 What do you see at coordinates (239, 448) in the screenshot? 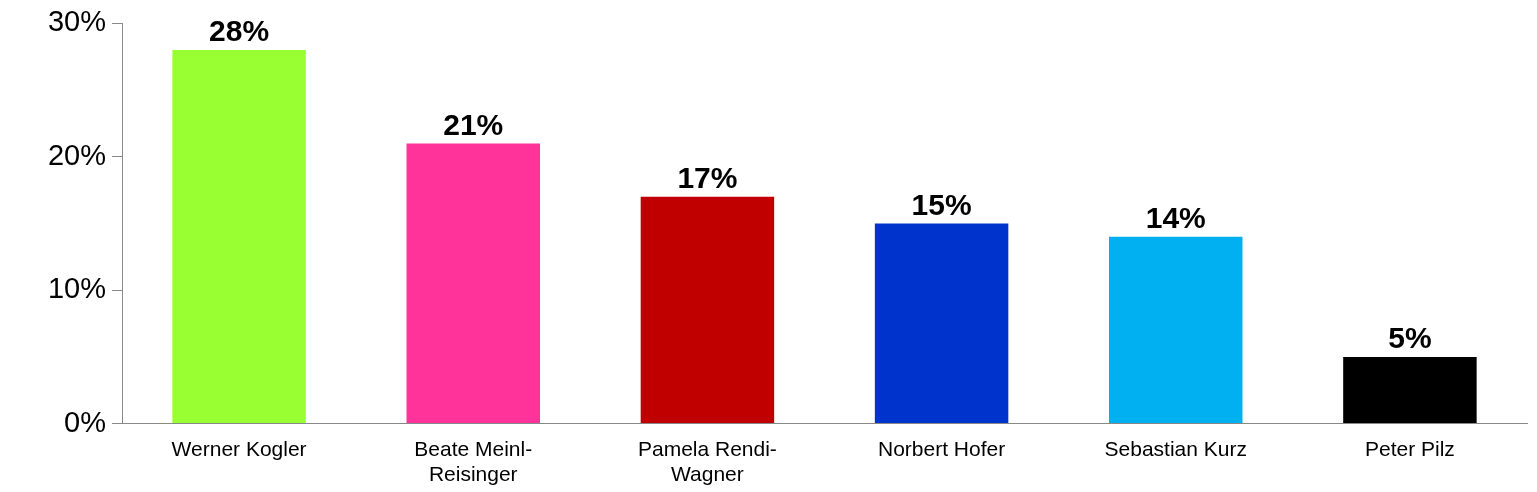
I see `x-tick-label: Werner Kogler` at bounding box center [239, 448].